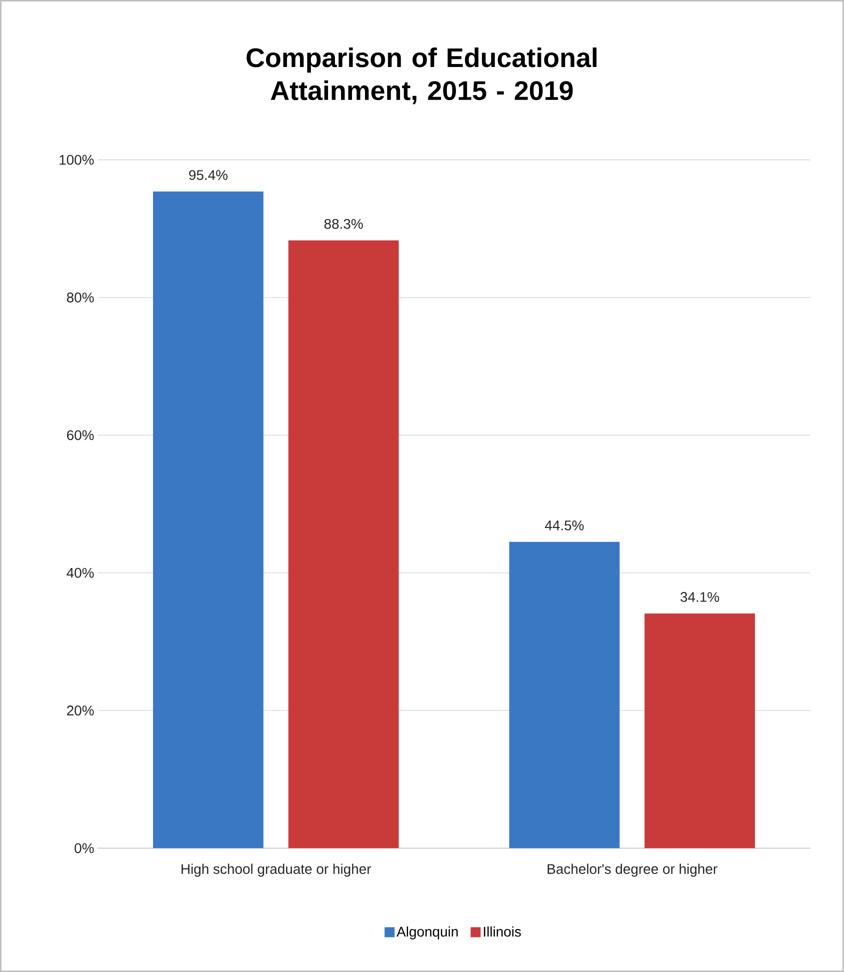  What do you see at coordinates (77, 159) in the screenshot?
I see `y-tick-label: 100%` at bounding box center [77, 159].